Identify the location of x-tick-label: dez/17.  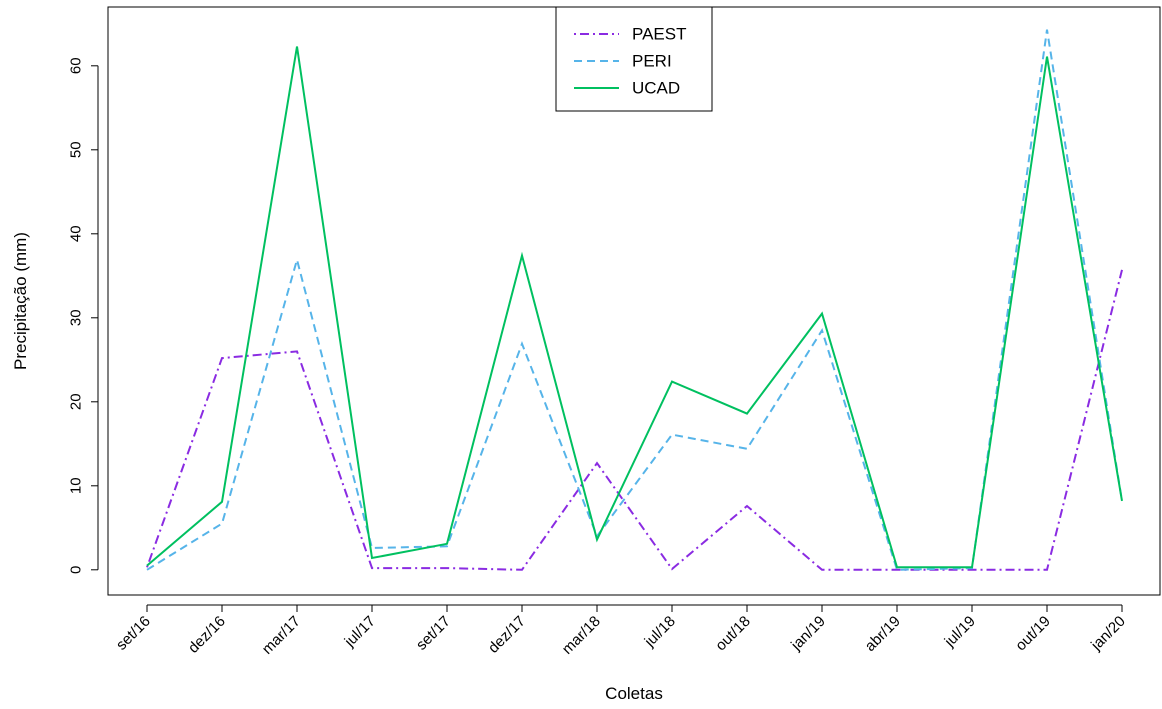
(507, 635).